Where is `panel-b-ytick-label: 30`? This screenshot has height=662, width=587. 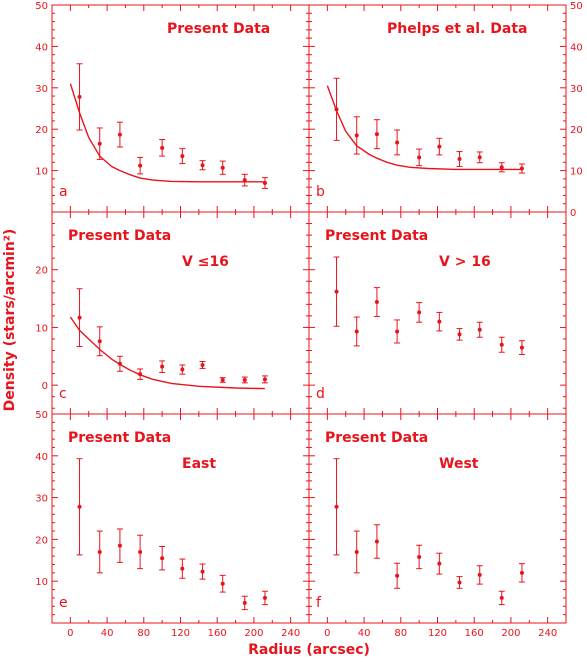 panel-b-ytick-label: 30 is located at coordinates (576, 89).